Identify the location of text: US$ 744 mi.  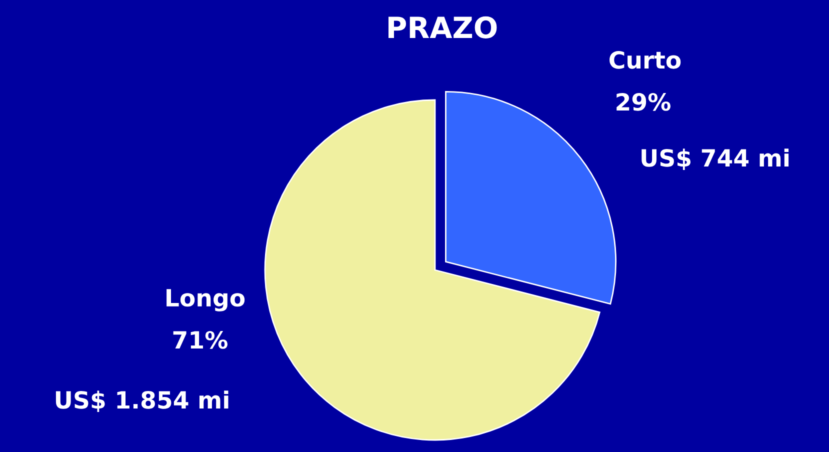
(715, 159).